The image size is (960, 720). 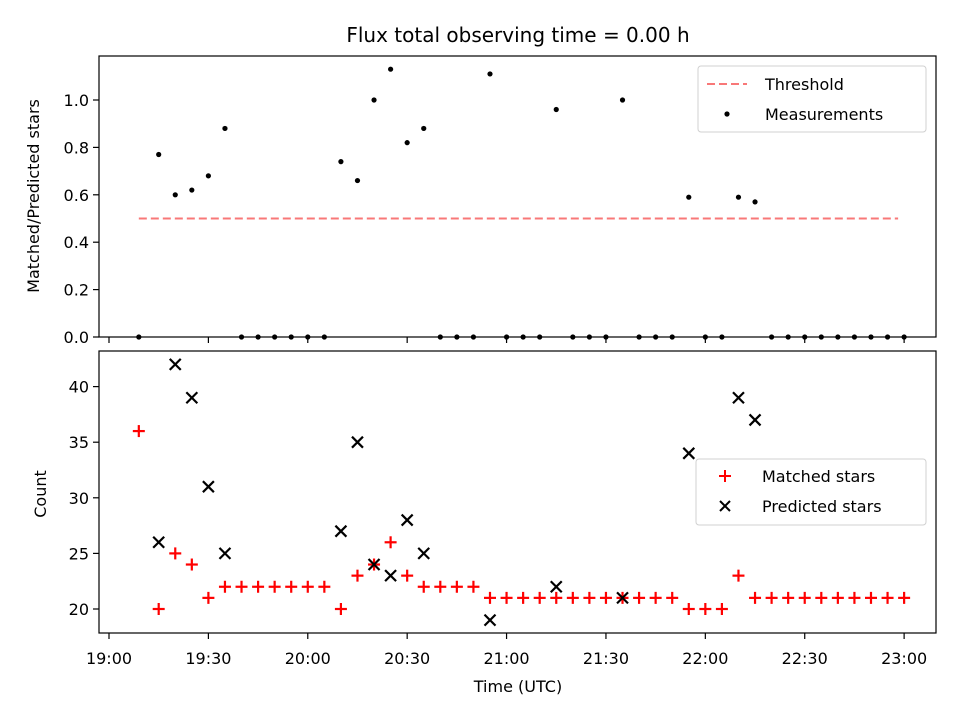 I want to click on y-tick-label: 25, so click(x=79, y=553).